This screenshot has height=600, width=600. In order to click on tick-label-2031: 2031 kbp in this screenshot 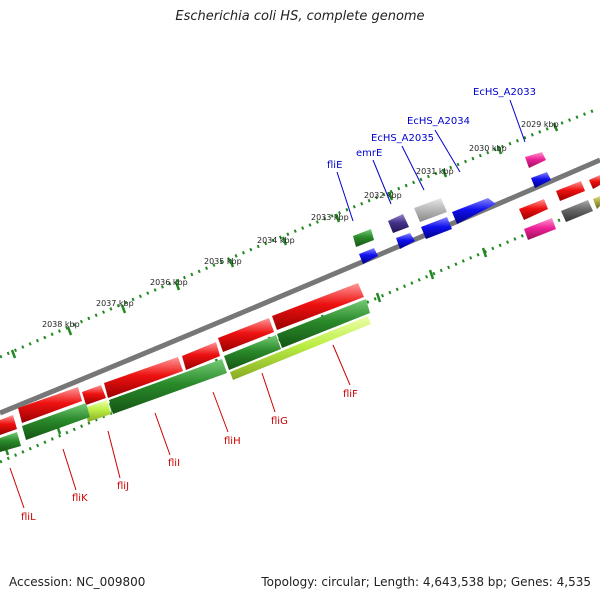, I will do `click(435, 171)`.